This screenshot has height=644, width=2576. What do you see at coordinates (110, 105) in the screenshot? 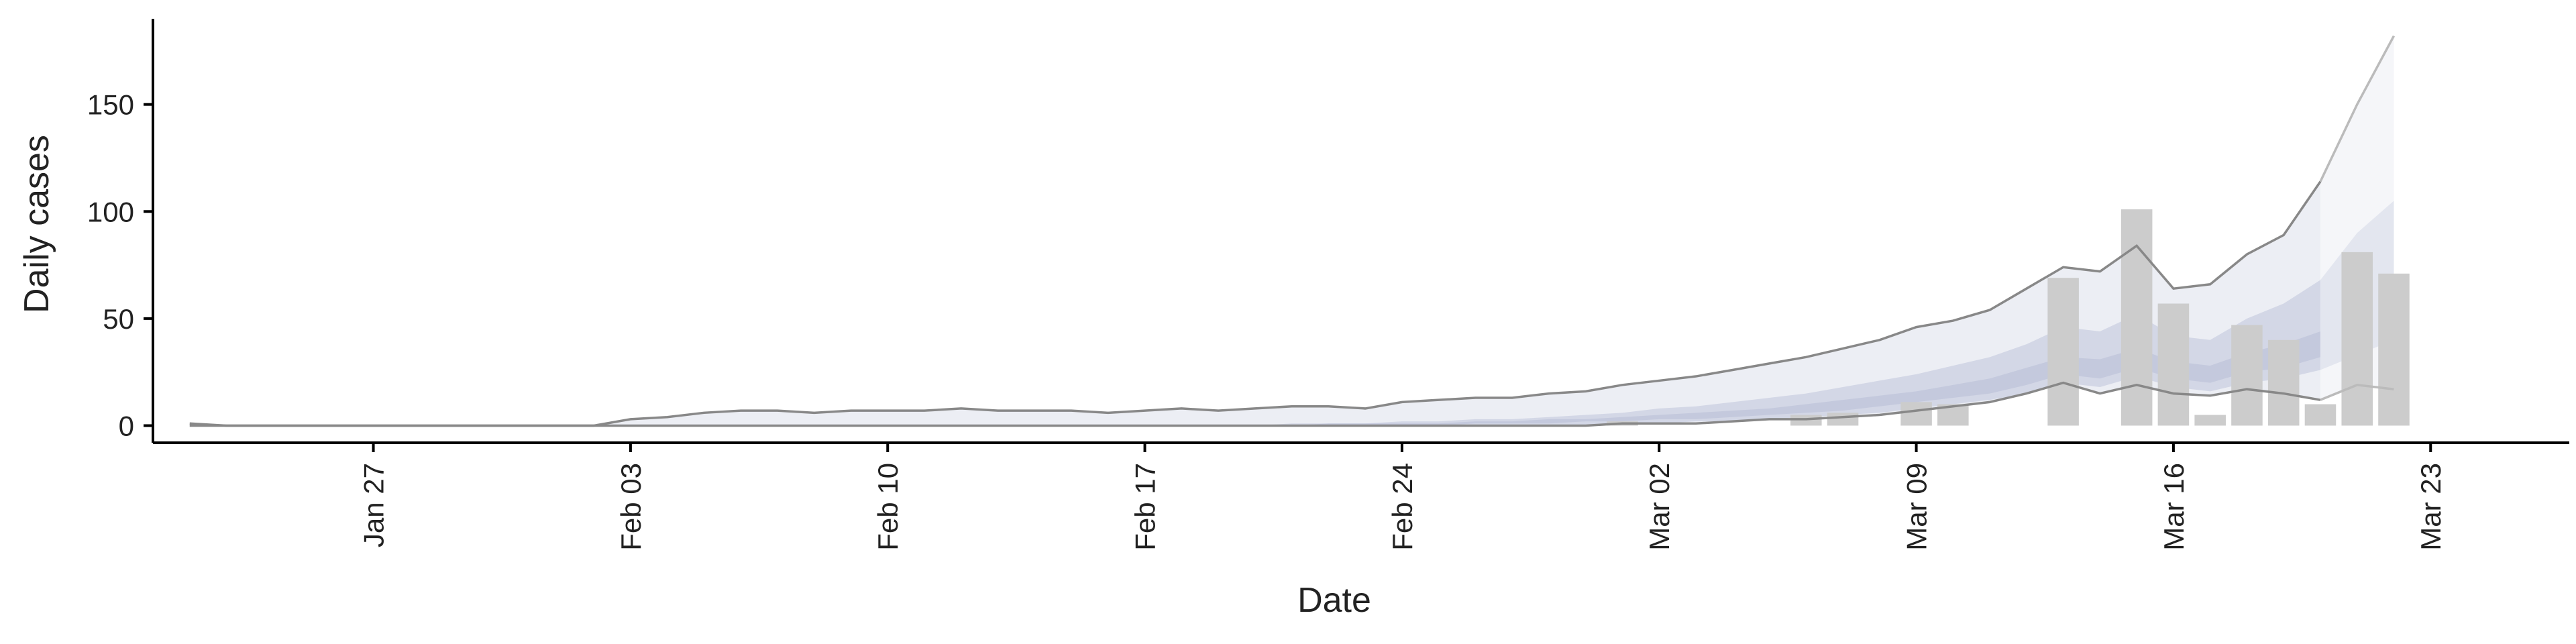
I see `y-tick-label: 150` at bounding box center [110, 105].